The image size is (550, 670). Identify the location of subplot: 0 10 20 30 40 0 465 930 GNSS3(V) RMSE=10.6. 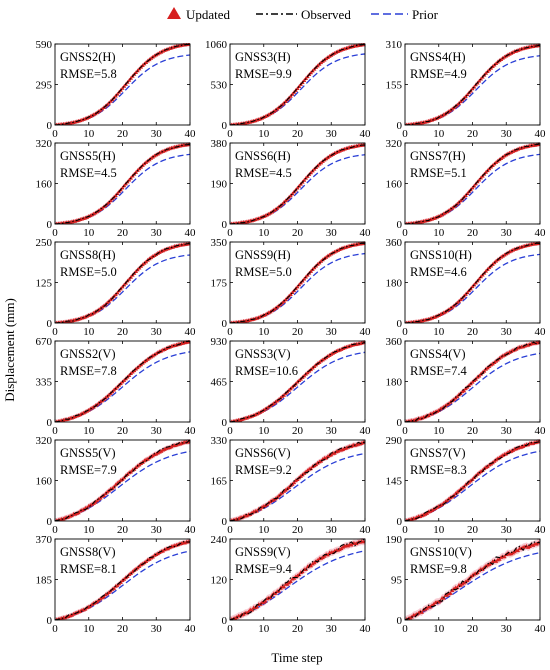
(291, 386).